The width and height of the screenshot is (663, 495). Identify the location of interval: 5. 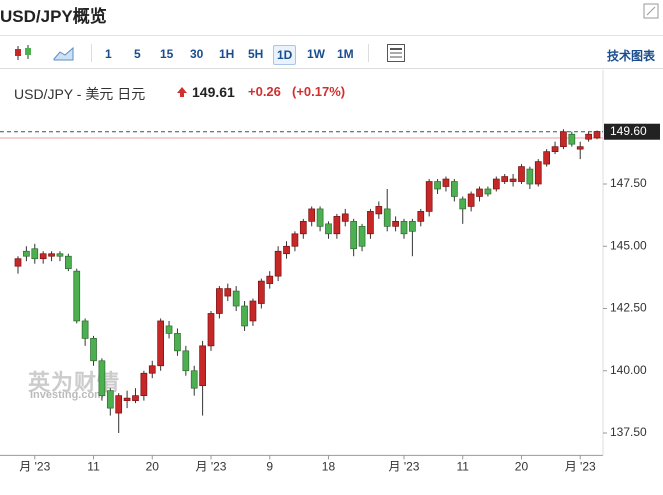
(137, 54).